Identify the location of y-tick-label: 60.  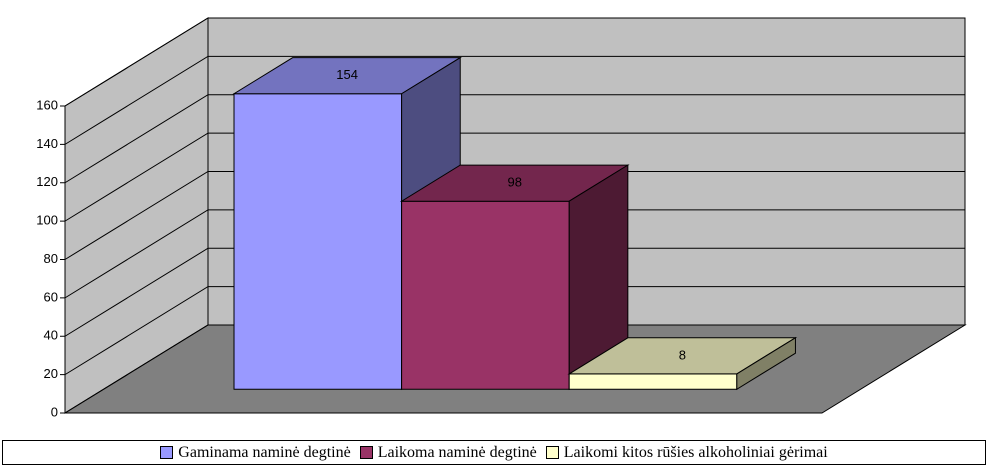
(51, 296).